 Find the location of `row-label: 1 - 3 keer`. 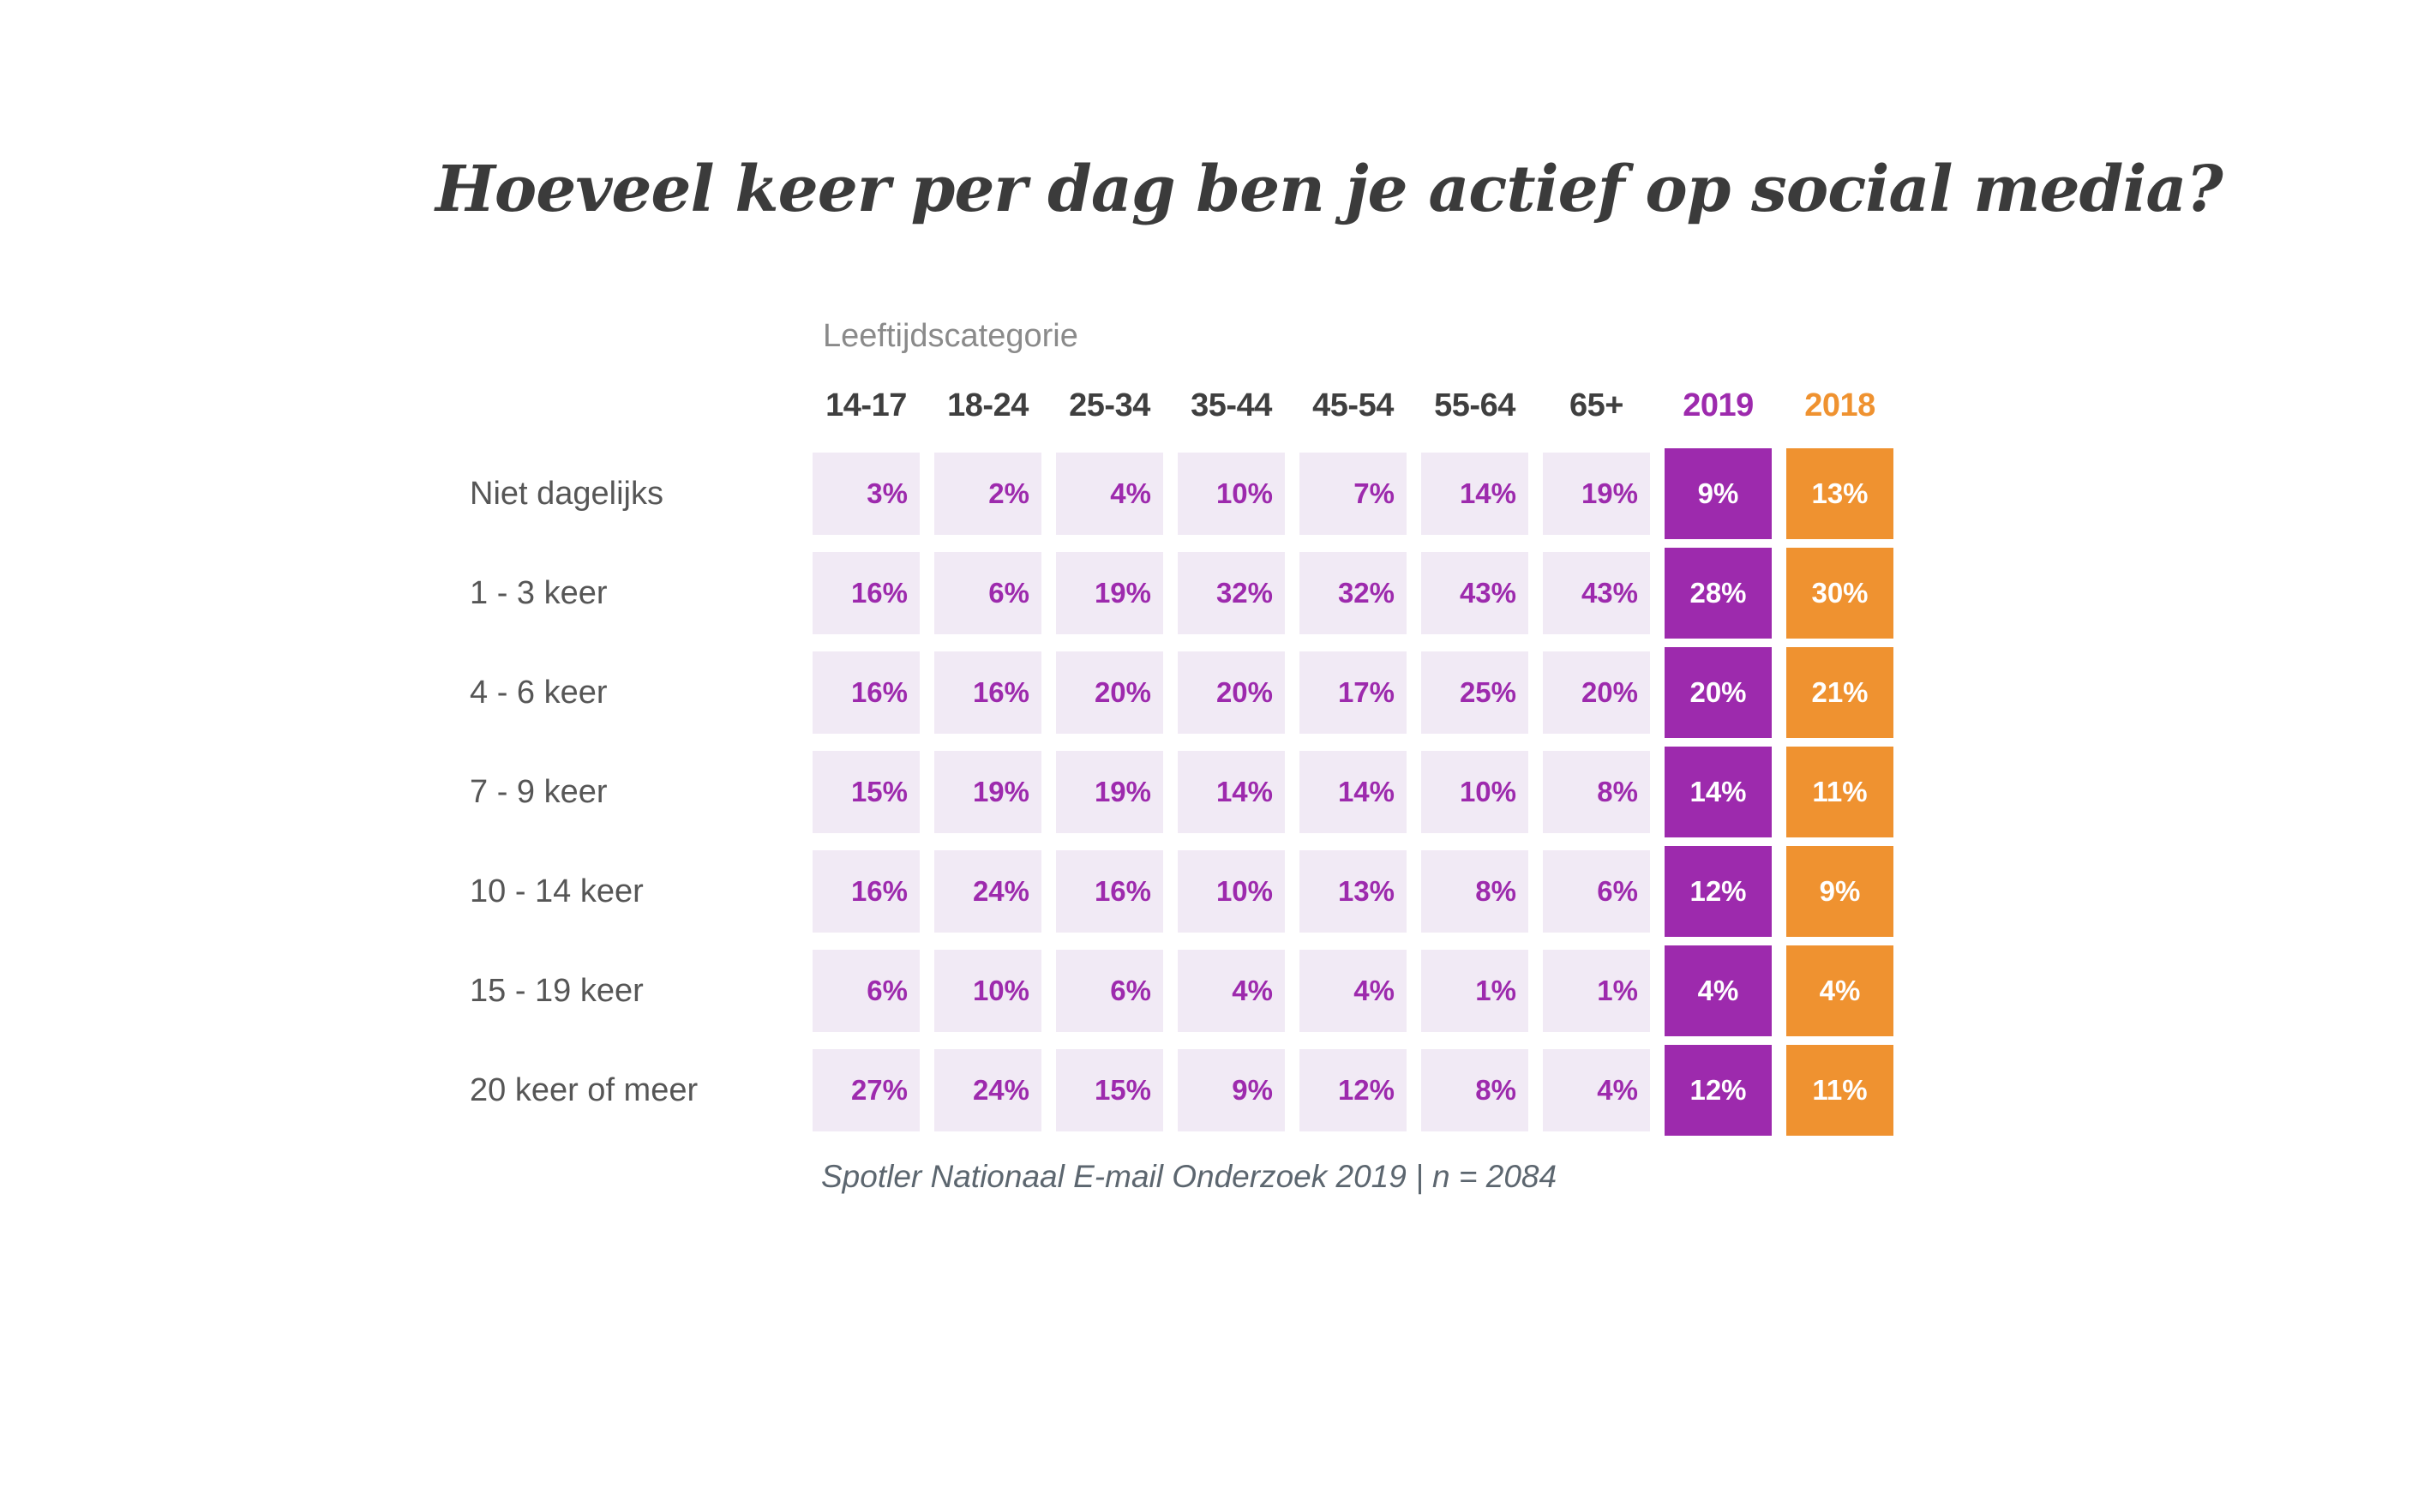

row-label: 1 - 3 keer is located at coordinates (539, 592).